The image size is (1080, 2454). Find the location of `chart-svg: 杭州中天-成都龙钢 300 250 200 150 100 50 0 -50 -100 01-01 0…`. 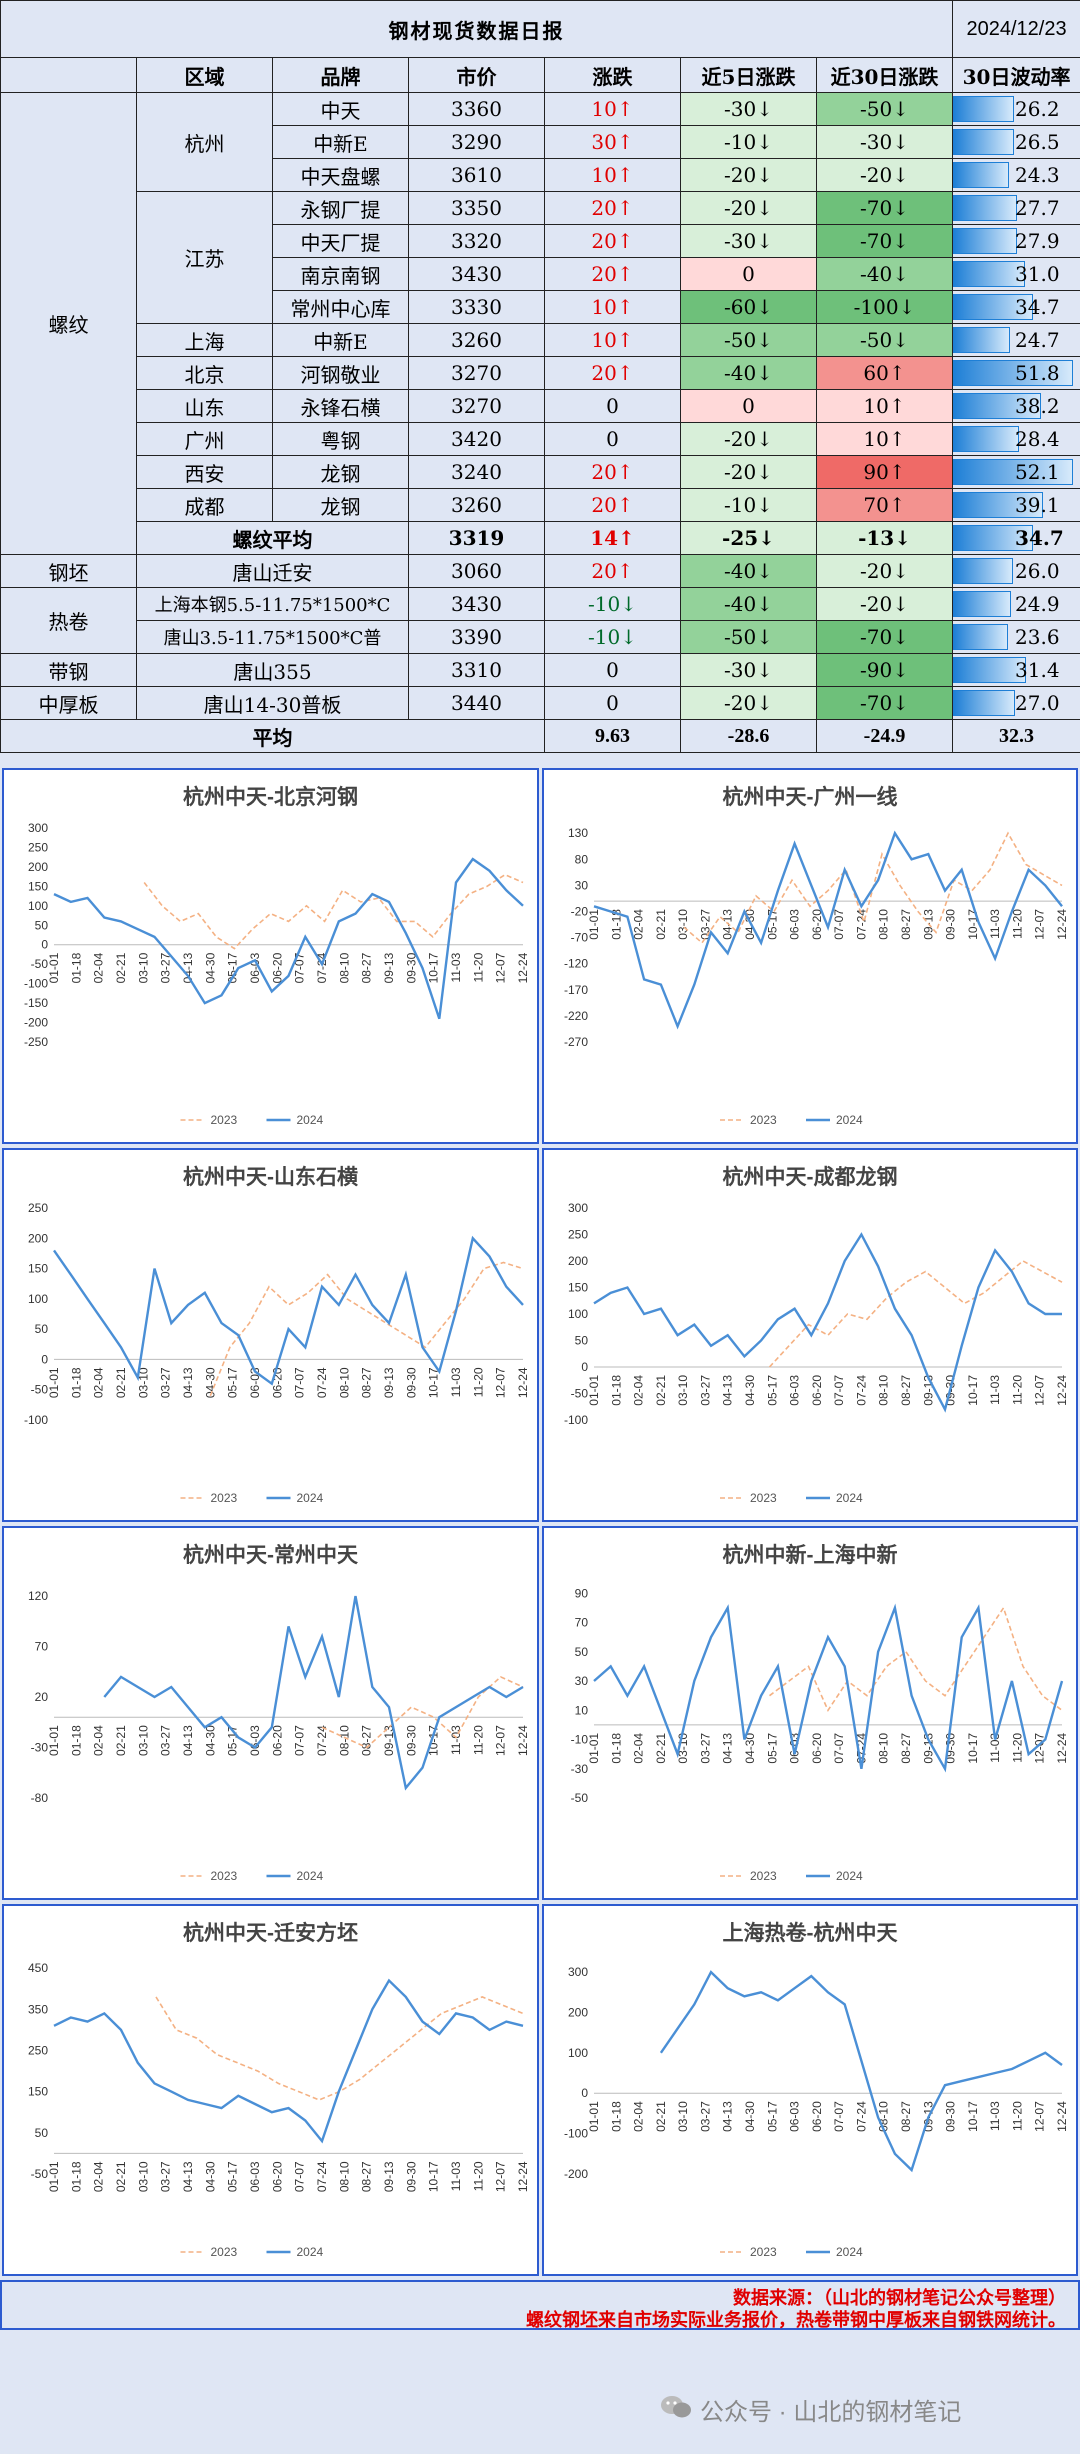

chart-svg: 杭州中天-成都龙钢 300 250 200 150 100 50 0 -50 -100 01-01 0… is located at coordinates (816, 1335).